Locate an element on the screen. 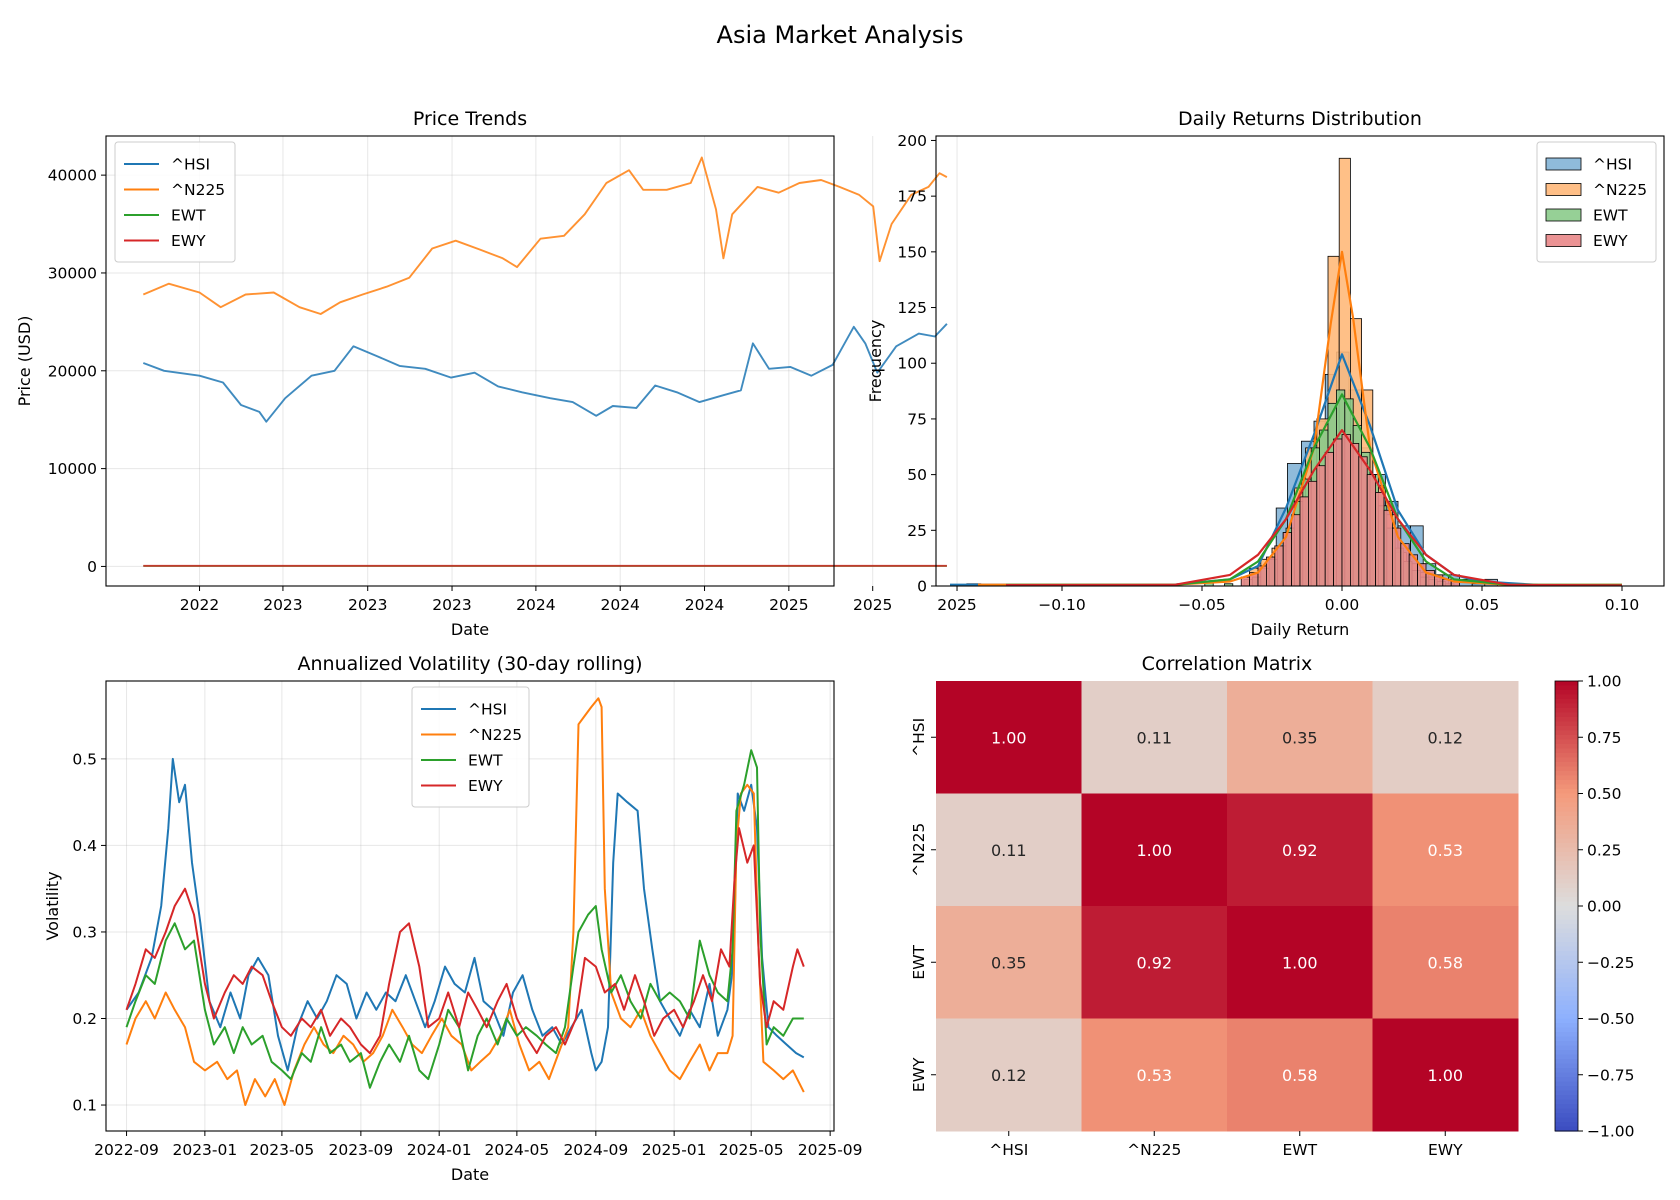 Image resolution: width=1680 pixels, height=1200 pixels. correlation-y-tick-label: EWY is located at coordinates (919, 1074).